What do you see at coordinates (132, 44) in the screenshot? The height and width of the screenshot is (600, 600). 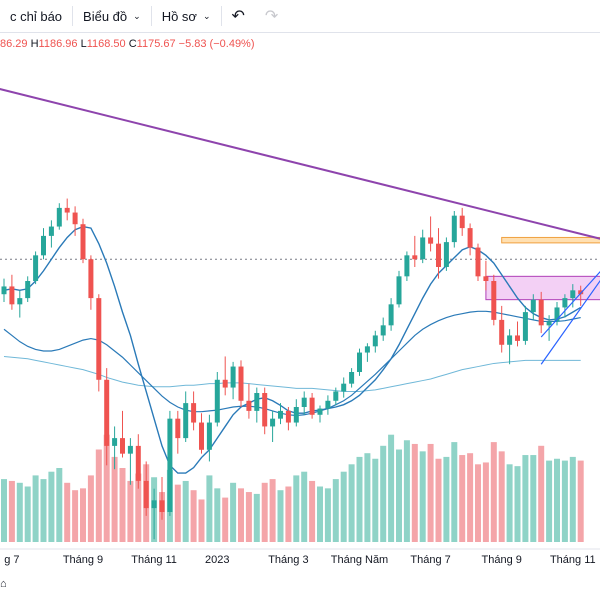 I see `close-prefix: C` at bounding box center [132, 44].